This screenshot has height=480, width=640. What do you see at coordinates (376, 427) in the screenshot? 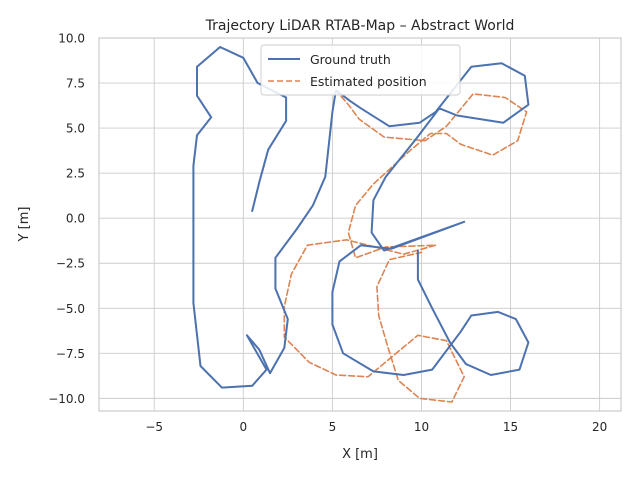
I see `x-tick-labels: −5 0 5 10 15 20` at bounding box center [376, 427].